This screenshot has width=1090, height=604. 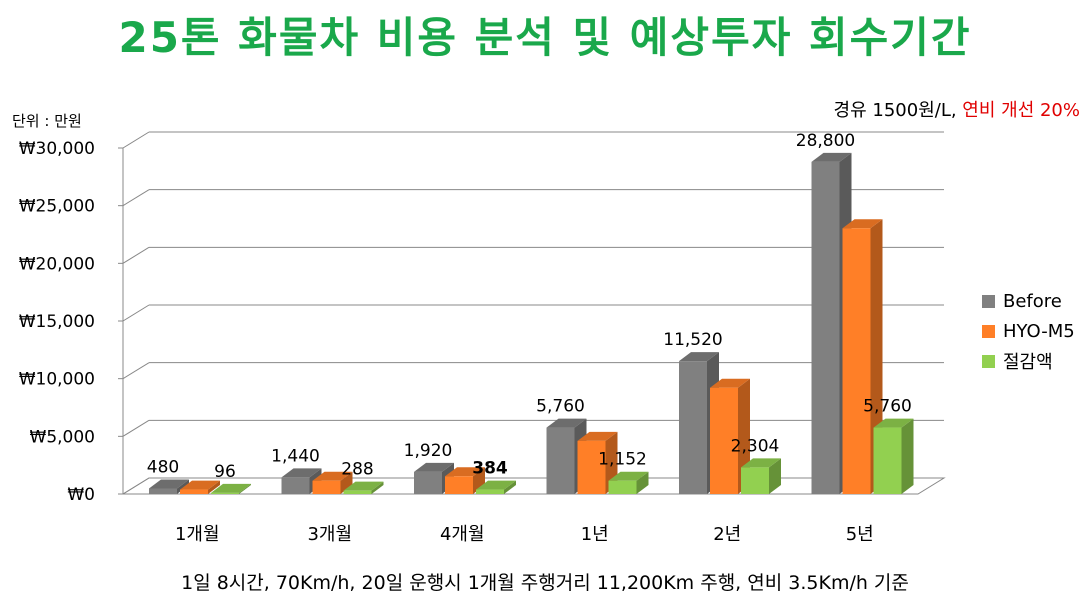 I want to click on data-label: 480, so click(x=163, y=467).